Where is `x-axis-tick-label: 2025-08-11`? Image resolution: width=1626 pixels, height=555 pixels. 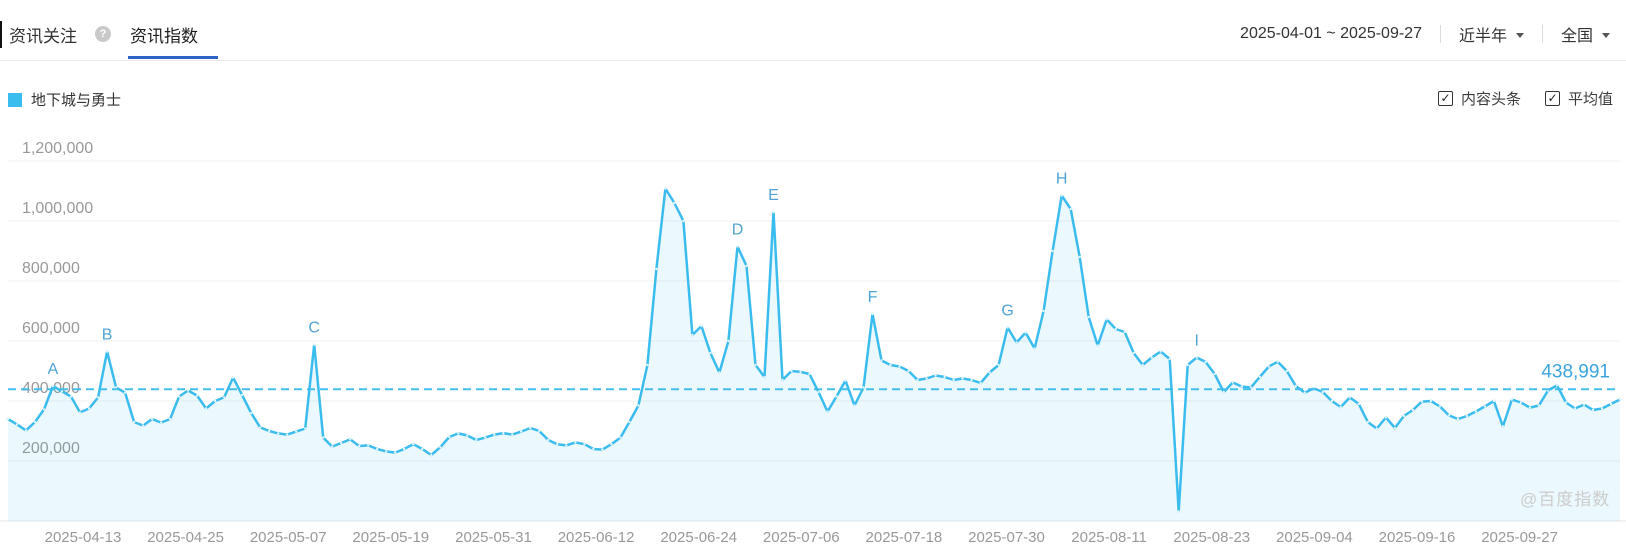
x-axis-tick-label: 2025-08-11 is located at coordinates (1109, 537).